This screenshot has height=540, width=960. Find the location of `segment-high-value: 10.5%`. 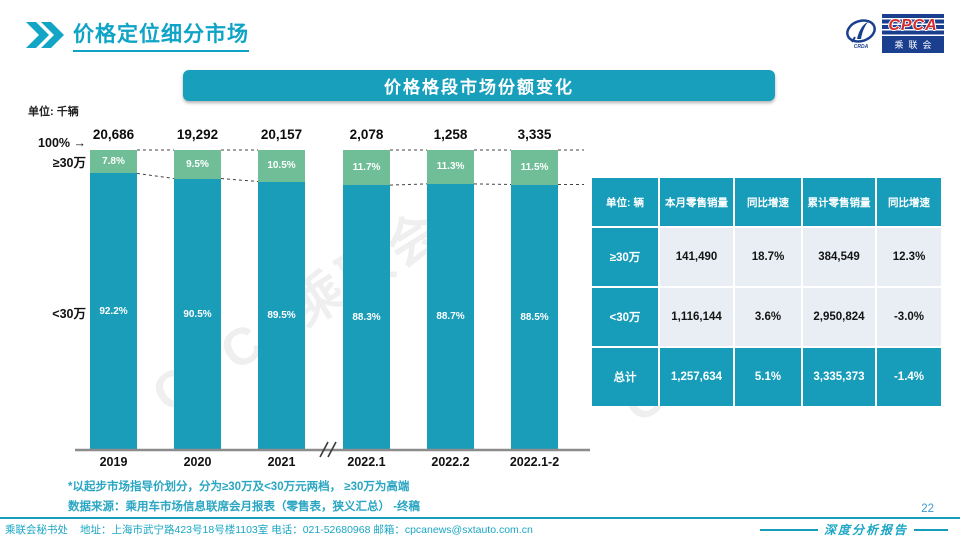

segment-high-value: 10.5% is located at coordinates (281, 166).